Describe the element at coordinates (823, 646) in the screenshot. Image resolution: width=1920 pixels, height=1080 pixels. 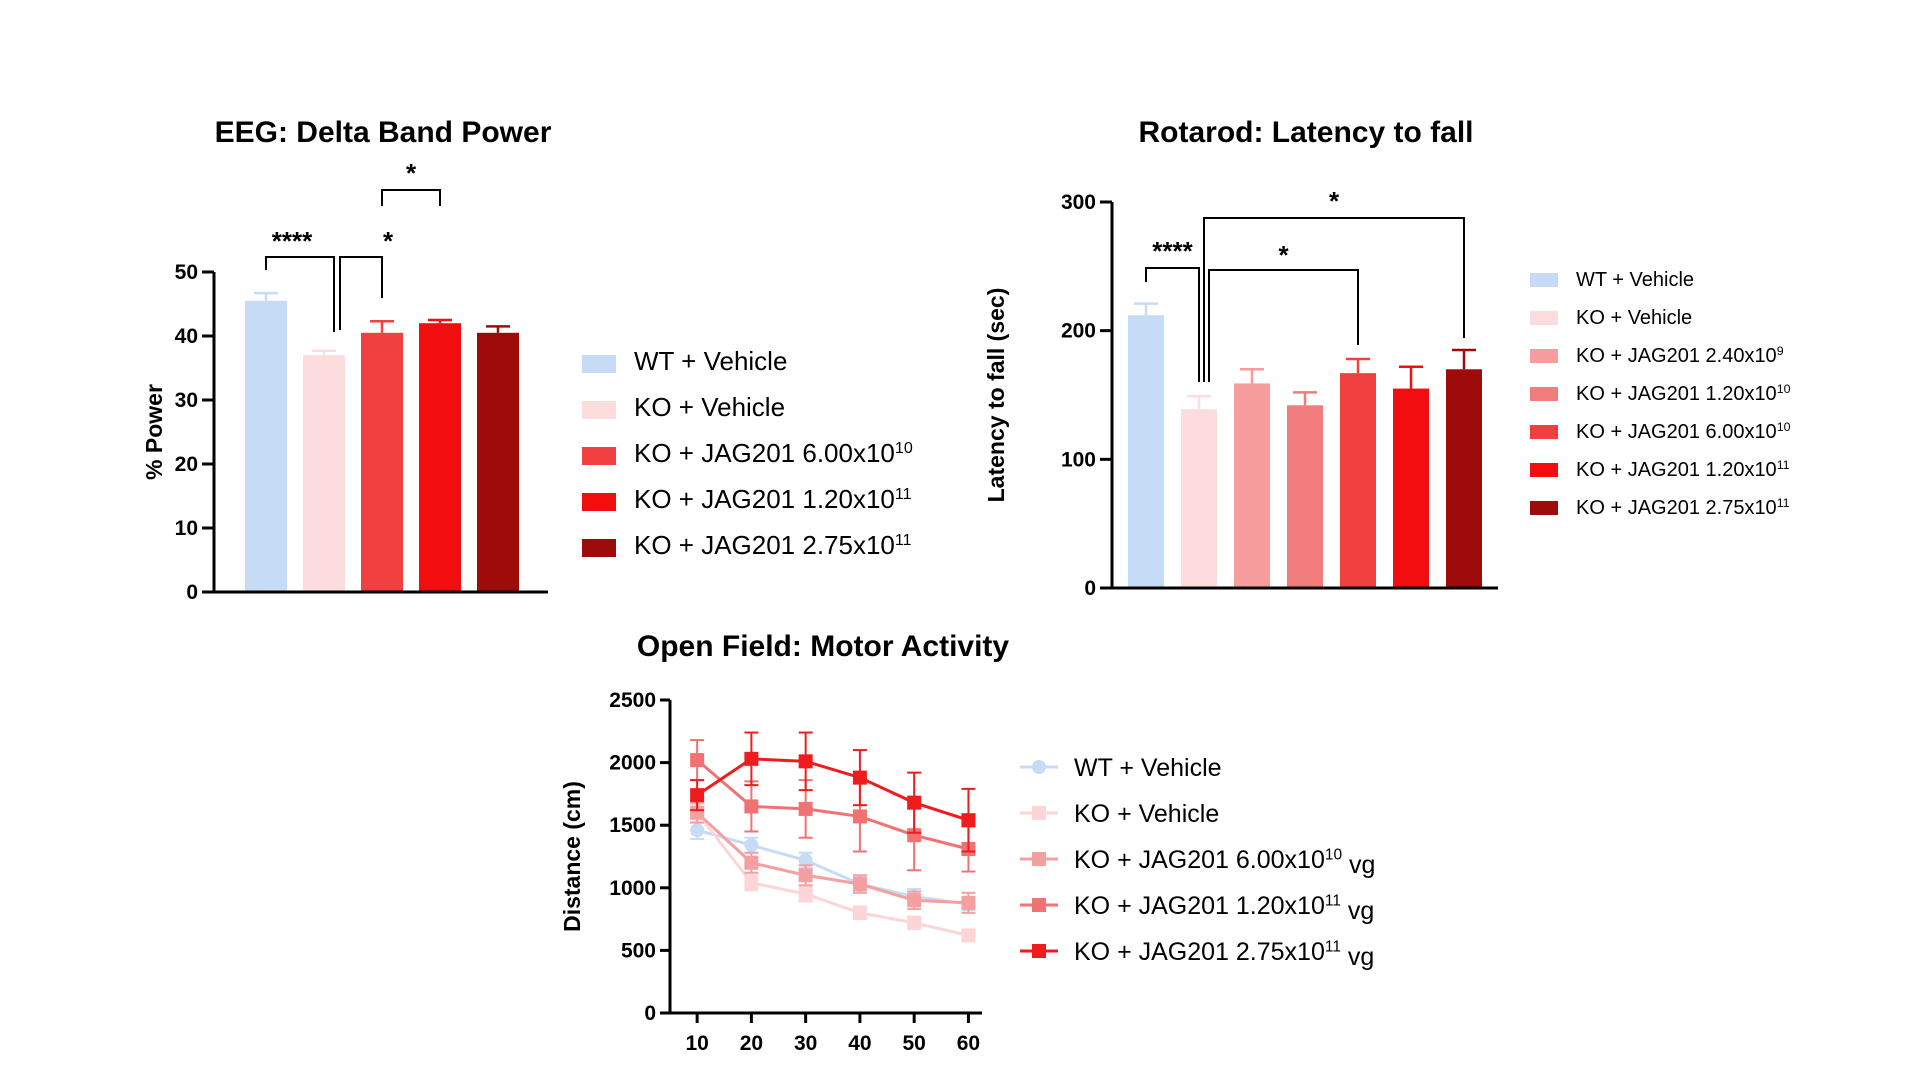
I see `chart-title: Open Field: Motor Activity` at that location.